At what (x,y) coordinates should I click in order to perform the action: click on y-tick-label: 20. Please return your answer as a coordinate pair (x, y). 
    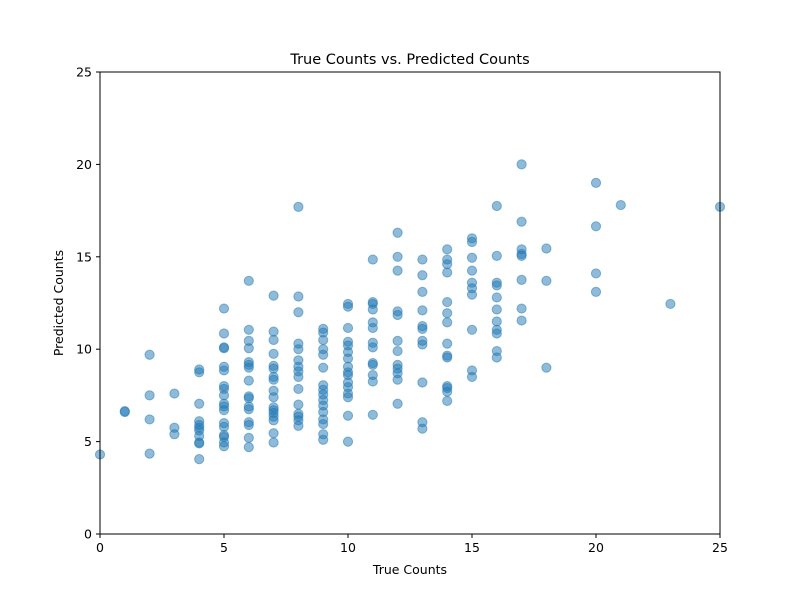
    Looking at the image, I should click on (84, 164).